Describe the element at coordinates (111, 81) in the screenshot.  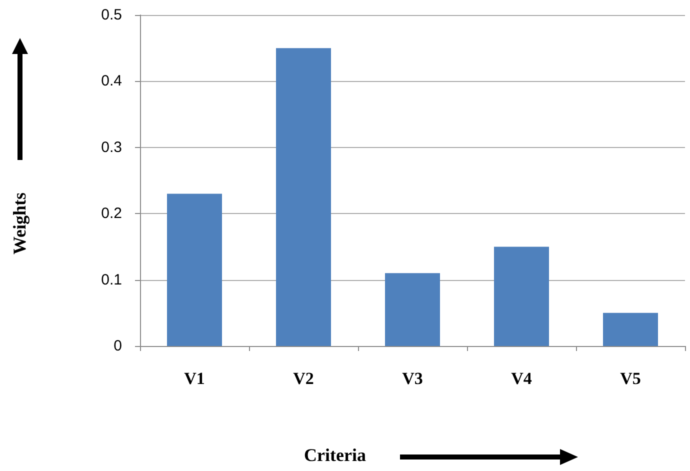
I see `y-tick-label: 0.4` at that location.